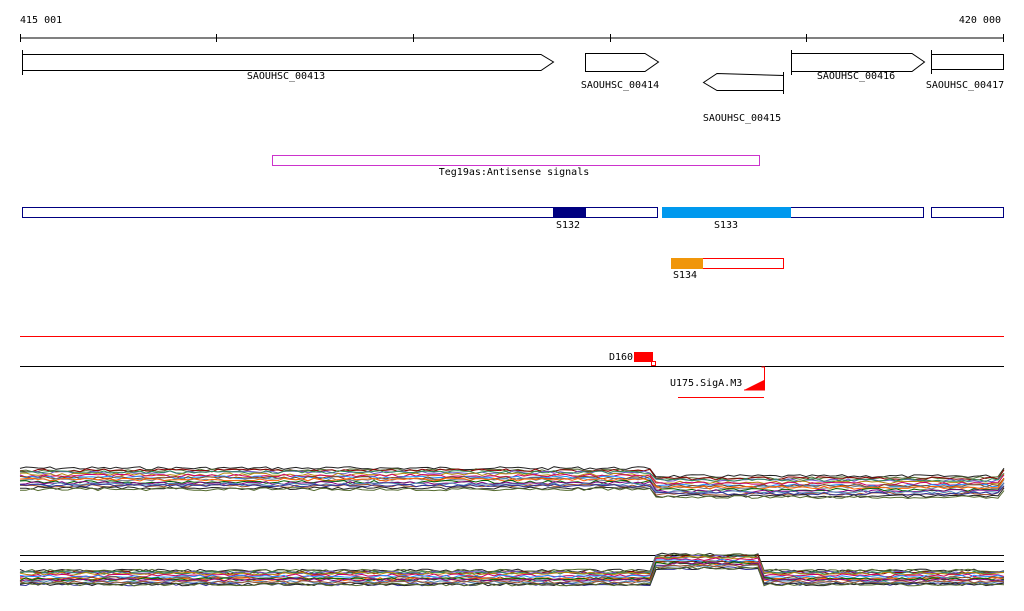  I want to click on feature-u175: U175.SigA.M3, so click(717, 382).